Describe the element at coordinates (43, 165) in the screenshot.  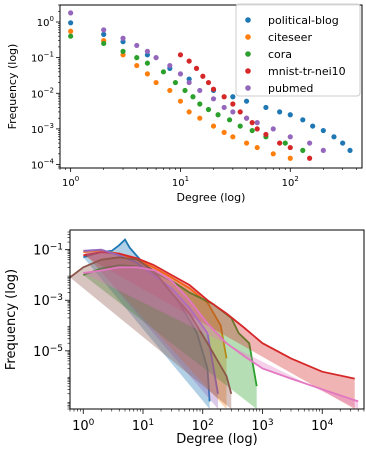
I see `tick-label: 10⁻⁴` at that location.